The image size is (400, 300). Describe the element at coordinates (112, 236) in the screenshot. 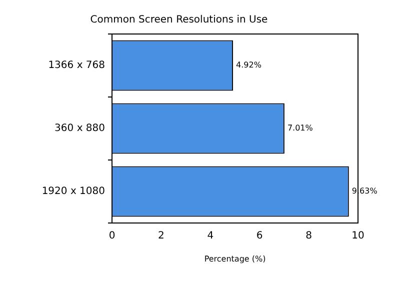

I see `x-tick-label: 0` at that location.